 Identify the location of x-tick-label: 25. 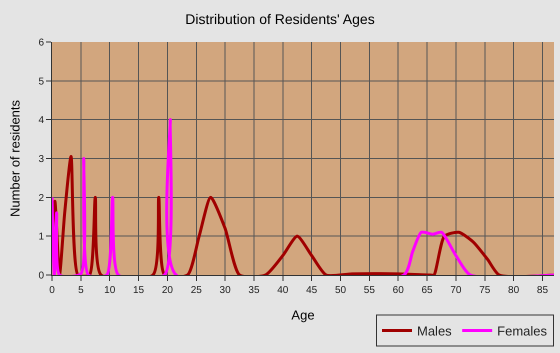
(196, 290).